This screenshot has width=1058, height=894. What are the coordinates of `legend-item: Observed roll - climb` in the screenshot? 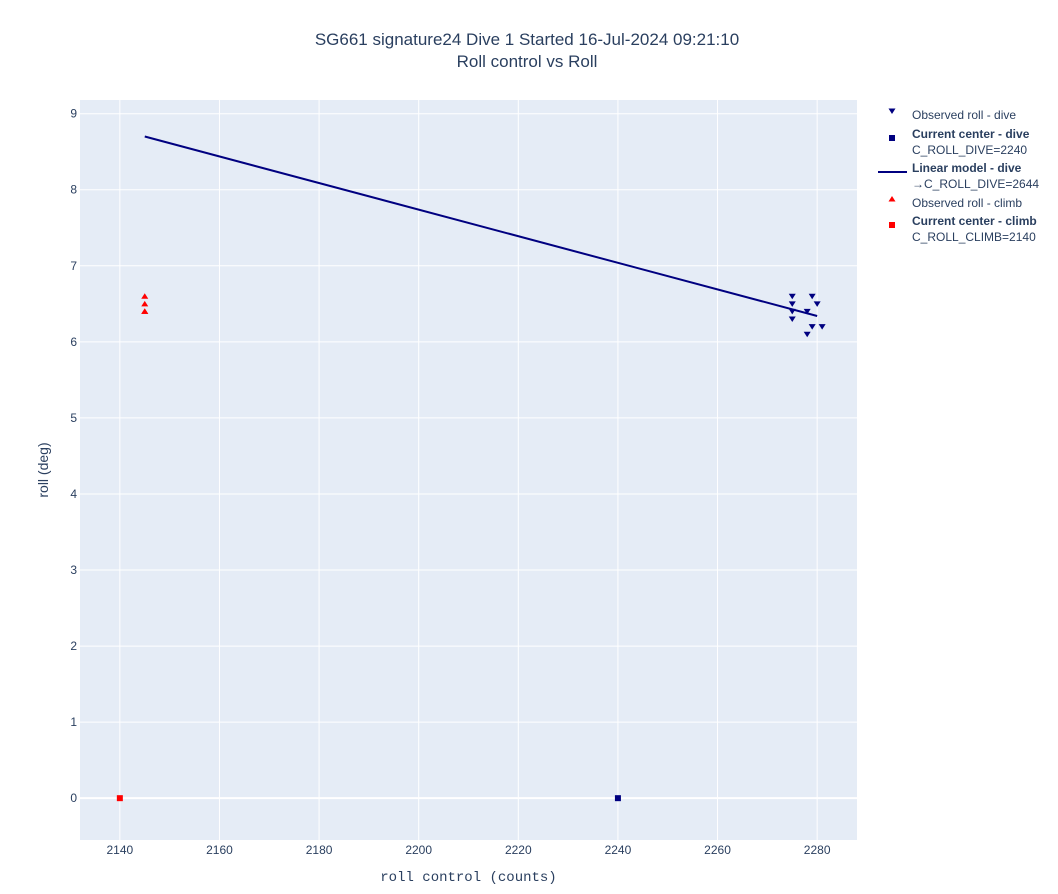 It's located at (955, 203).